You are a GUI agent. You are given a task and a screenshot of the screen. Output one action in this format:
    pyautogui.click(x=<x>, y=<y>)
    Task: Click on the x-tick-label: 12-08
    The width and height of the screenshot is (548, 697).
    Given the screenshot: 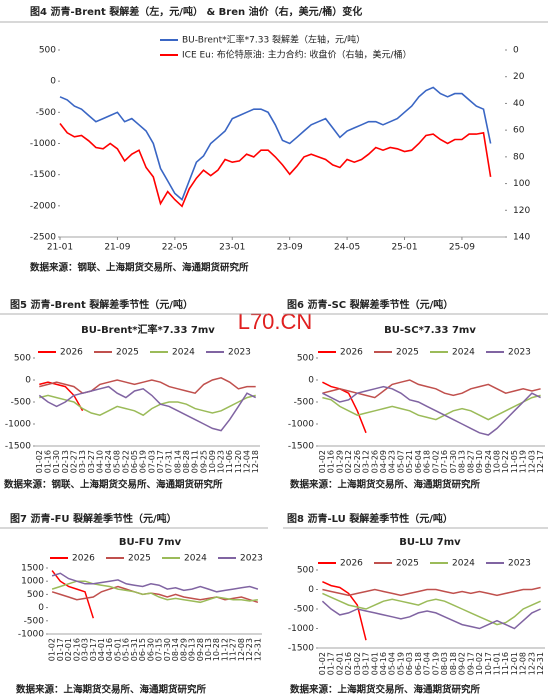 What is the action you would take?
    pyautogui.click(x=523, y=663)
    